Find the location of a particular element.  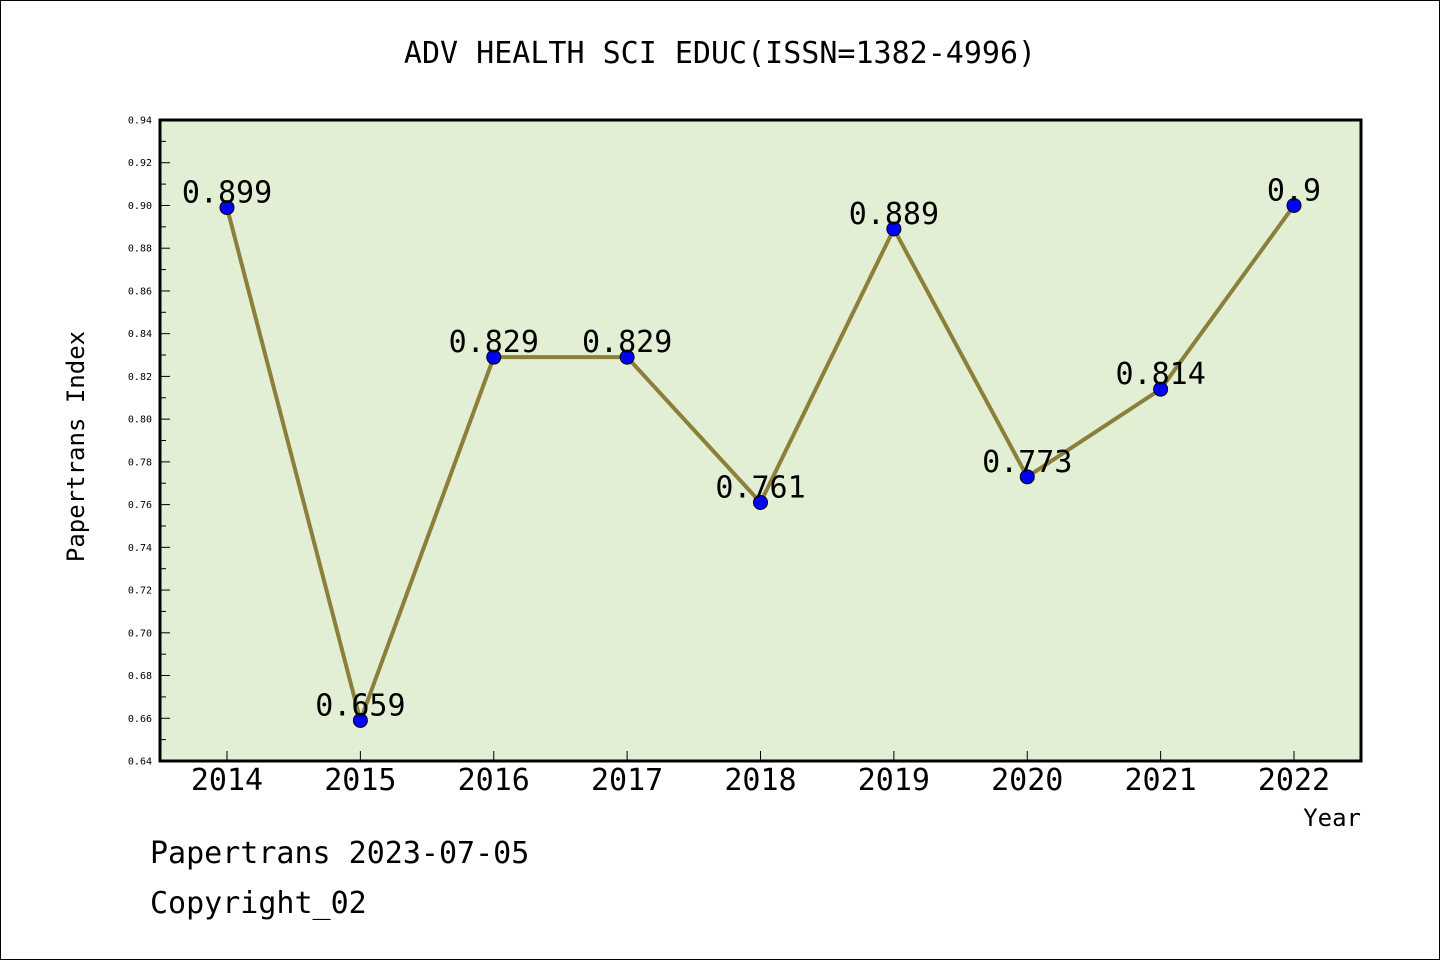

y-tick-label: 0.90 is located at coordinates (140, 206).